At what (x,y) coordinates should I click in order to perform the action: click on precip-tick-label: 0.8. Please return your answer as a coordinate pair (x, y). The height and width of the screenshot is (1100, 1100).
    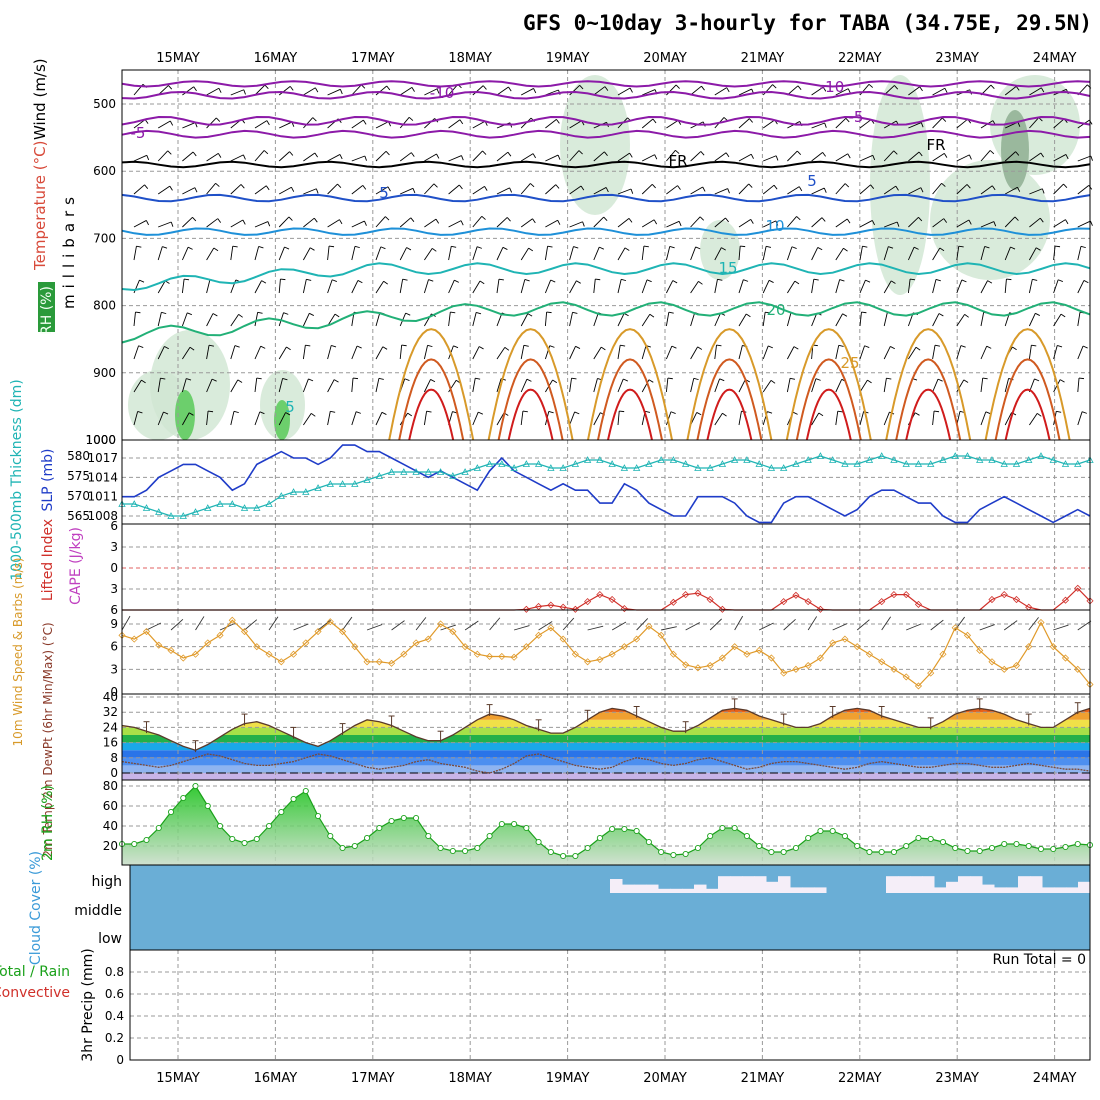
    Looking at the image, I should click on (114, 972).